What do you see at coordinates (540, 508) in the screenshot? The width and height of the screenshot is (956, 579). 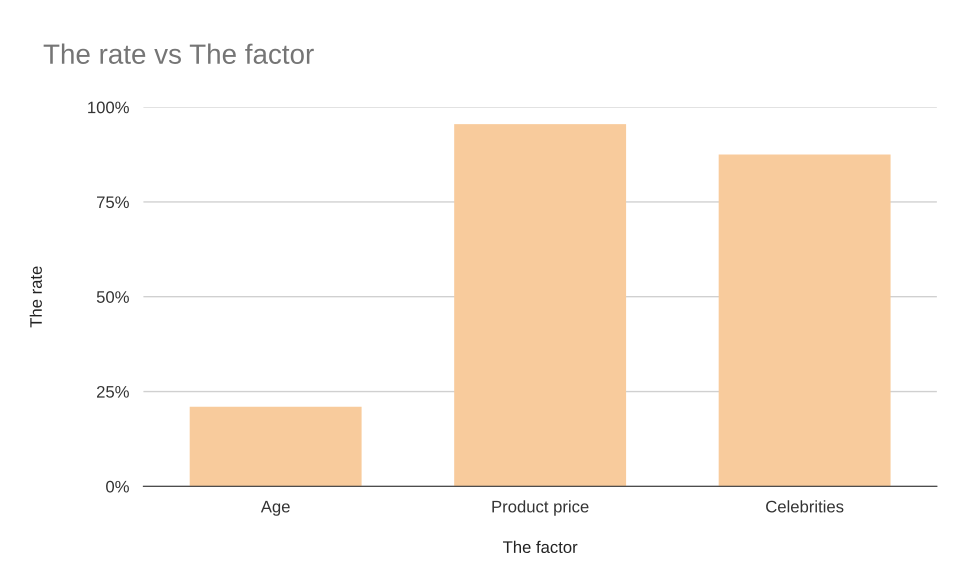 I see `x-tick-label: Product price` at bounding box center [540, 508].